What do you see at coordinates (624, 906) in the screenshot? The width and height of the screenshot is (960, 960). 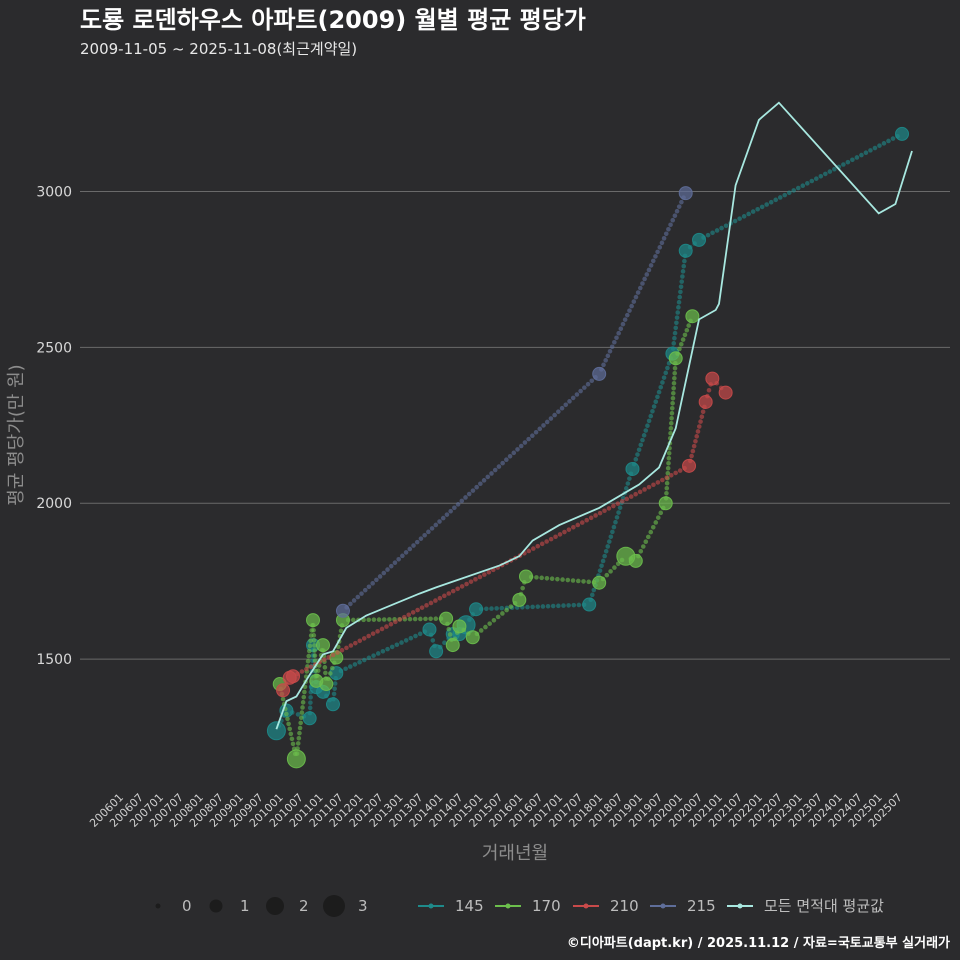 I see `legend-210-label: 210` at bounding box center [624, 906].